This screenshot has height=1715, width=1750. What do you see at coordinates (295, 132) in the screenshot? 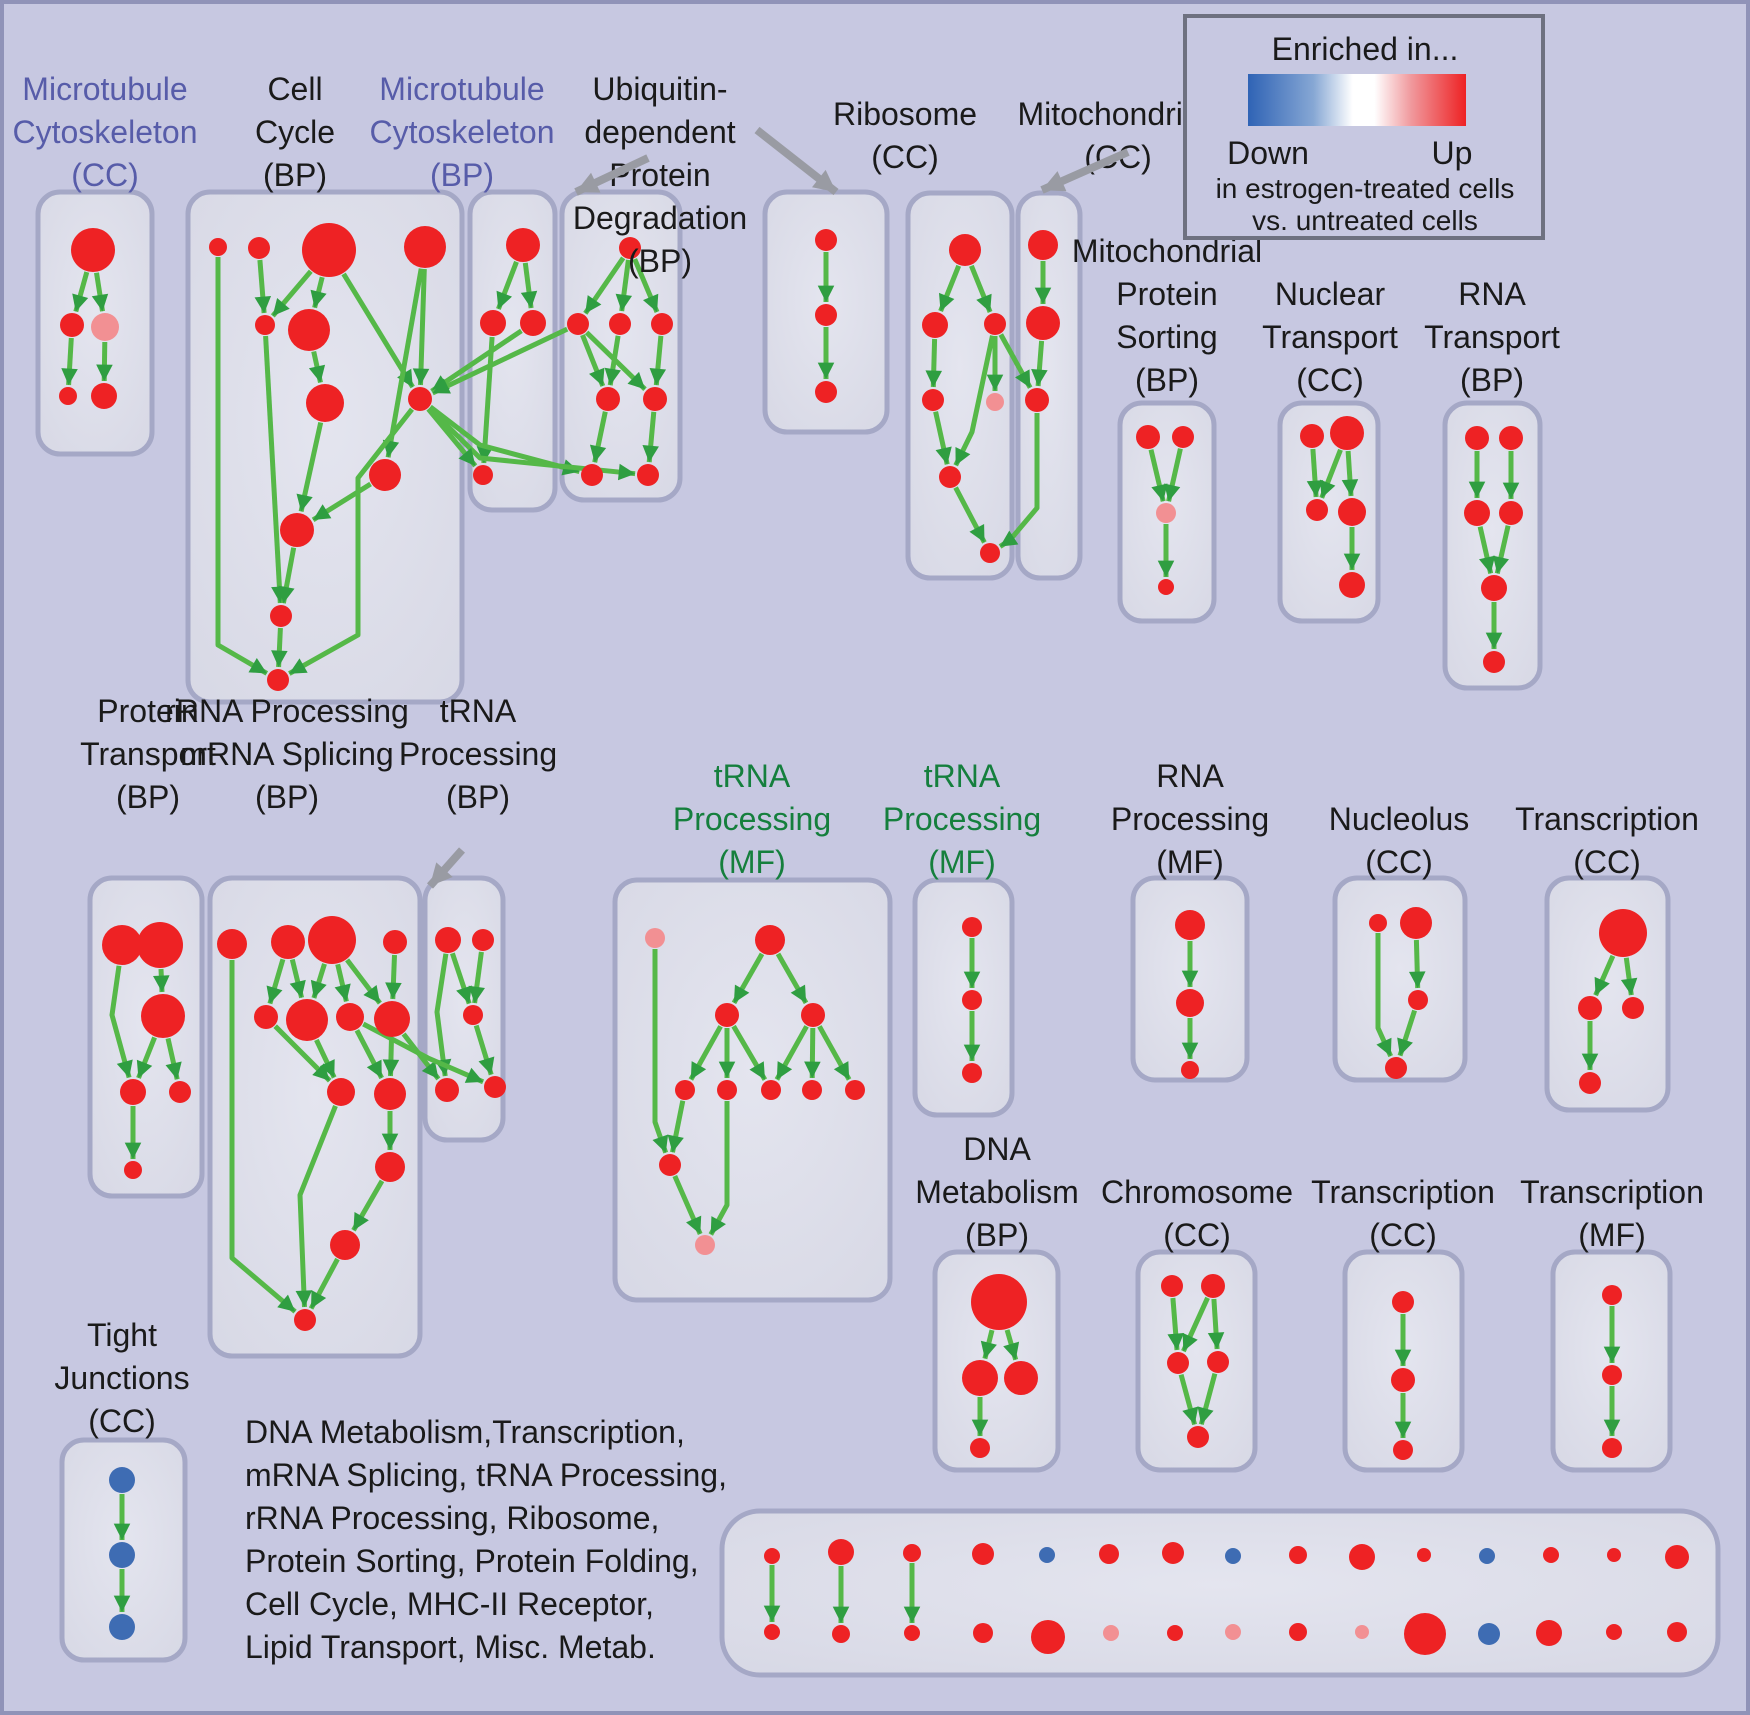
I see `cluster-label-line: Cycle` at bounding box center [295, 132].